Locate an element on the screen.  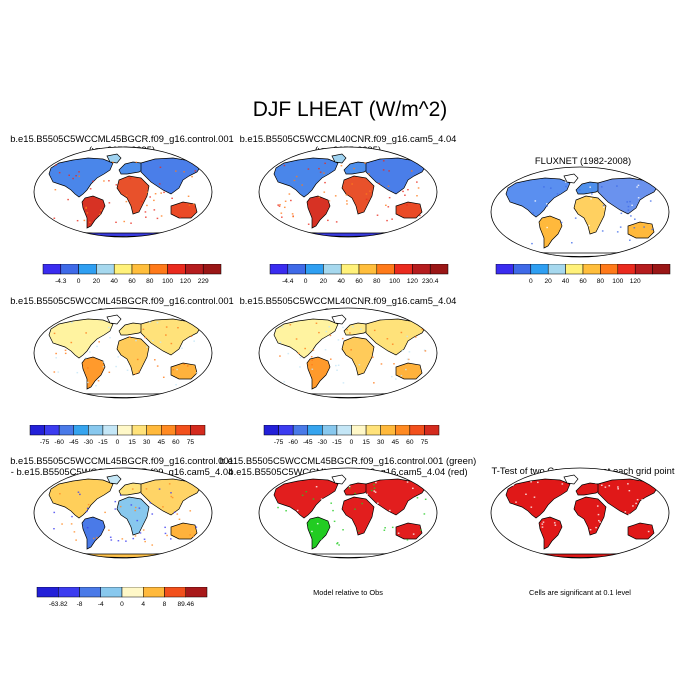
colorbar-tick-label: 60 is located at coordinates (359, 281).